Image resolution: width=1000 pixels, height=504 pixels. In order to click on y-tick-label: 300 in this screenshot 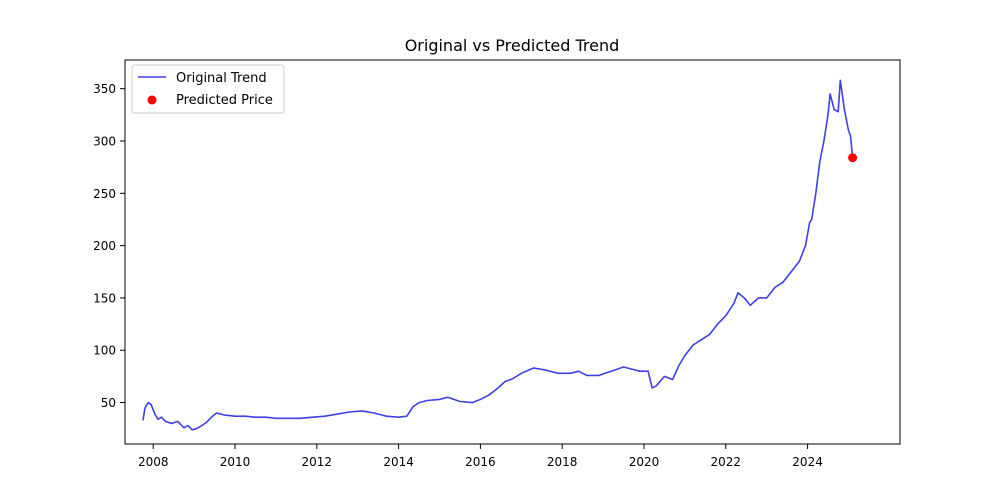, I will do `click(104, 141)`.